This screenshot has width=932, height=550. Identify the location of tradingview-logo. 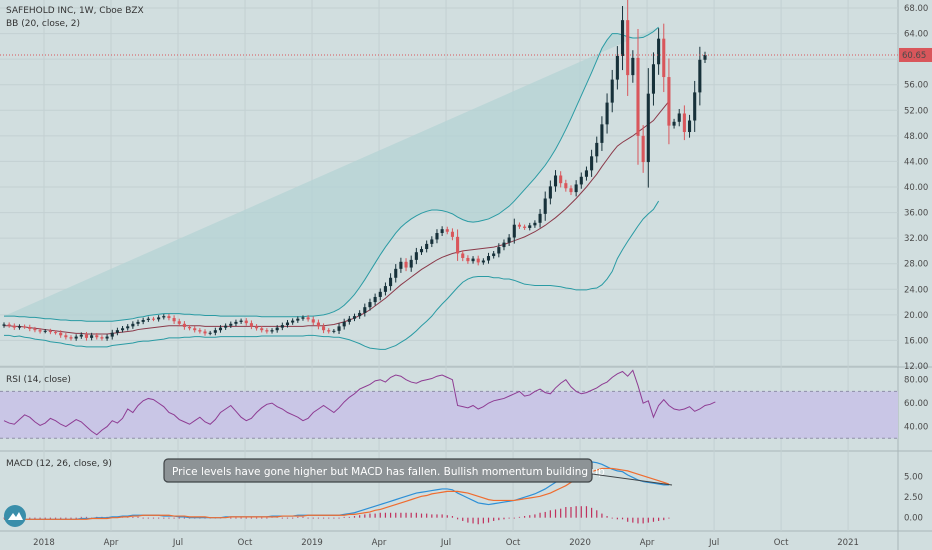
(15, 516).